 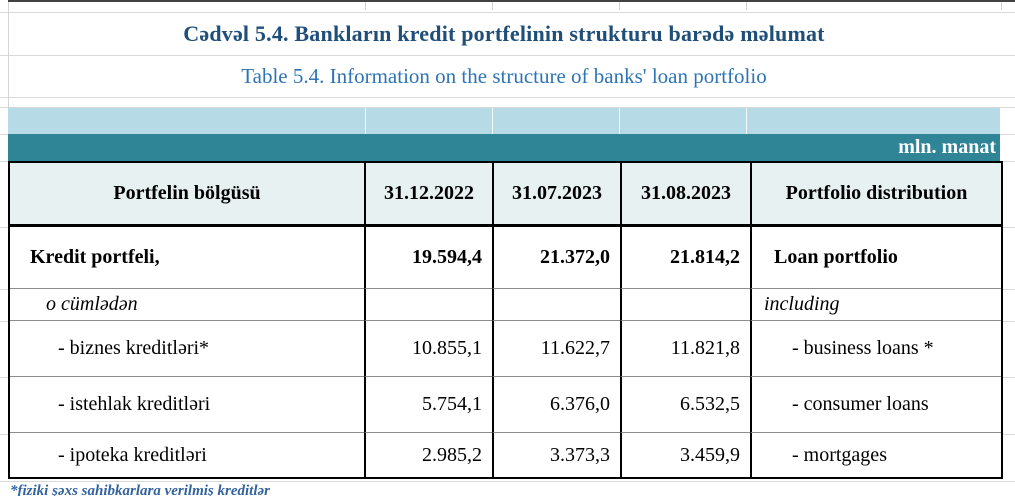 What do you see at coordinates (428, 195) in the screenshot?
I see `header-date-2022-12: 31.12.2022` at bounding box center [428, 195].